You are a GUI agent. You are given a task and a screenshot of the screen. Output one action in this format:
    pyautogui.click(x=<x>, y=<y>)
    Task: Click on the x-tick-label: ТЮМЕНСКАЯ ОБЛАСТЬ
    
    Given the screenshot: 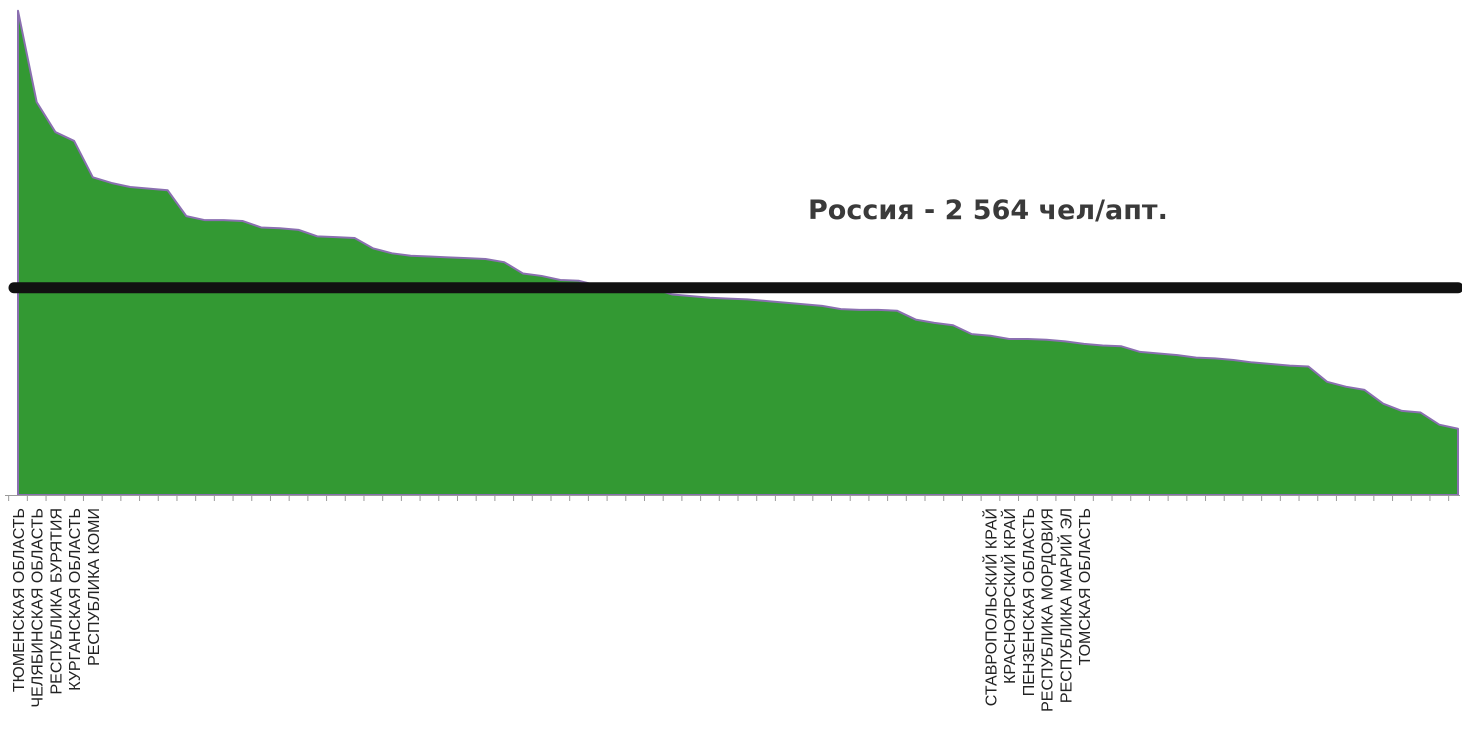 What is the action you would take?
    pyautogui.click(x=19, y=600)
    